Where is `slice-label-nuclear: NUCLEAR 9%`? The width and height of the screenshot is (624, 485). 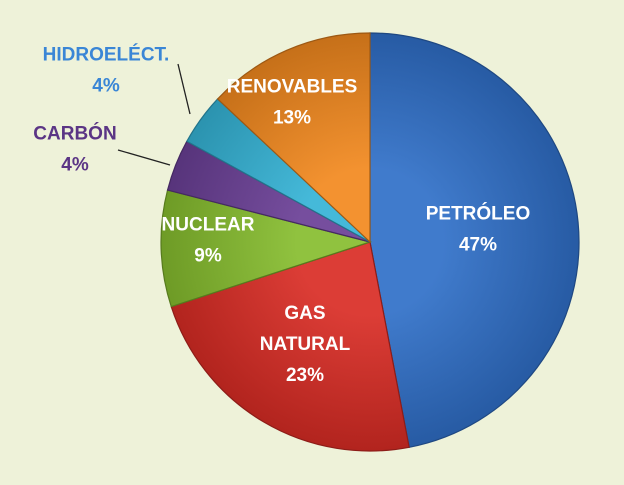 slice-label-nuclear: NUCLEAR 9% is located at coordinates (208, 241).